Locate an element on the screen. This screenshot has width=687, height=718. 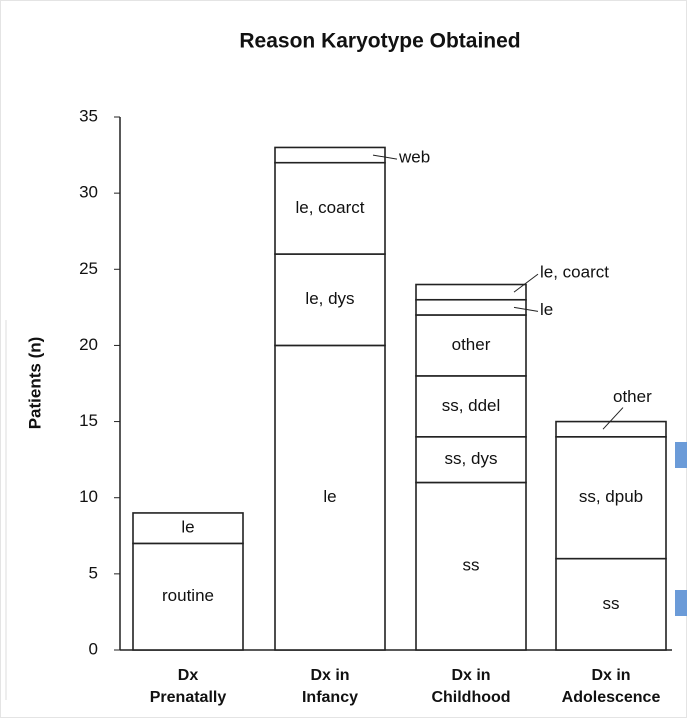
y-tick-label: 0 is located at coordinates (93, 648).